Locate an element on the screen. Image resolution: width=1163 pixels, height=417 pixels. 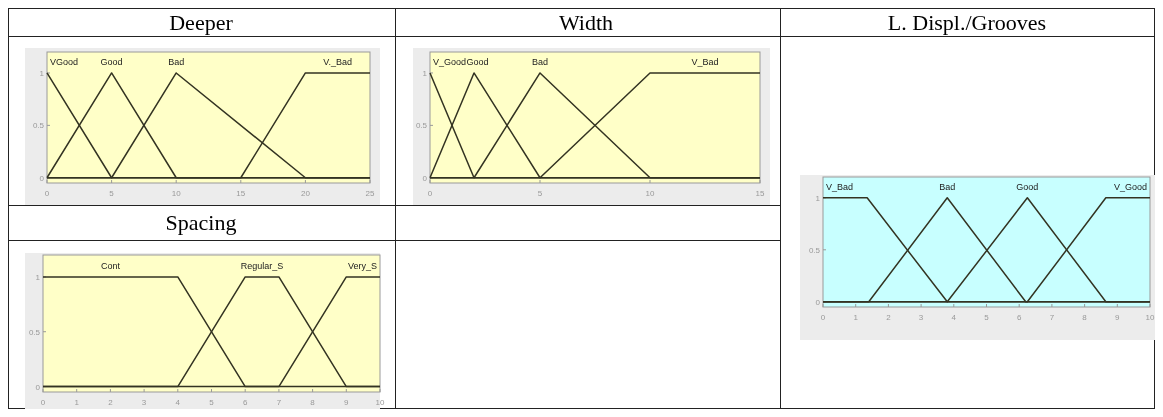
chart-title: Width is located at coordinates (586, 22).